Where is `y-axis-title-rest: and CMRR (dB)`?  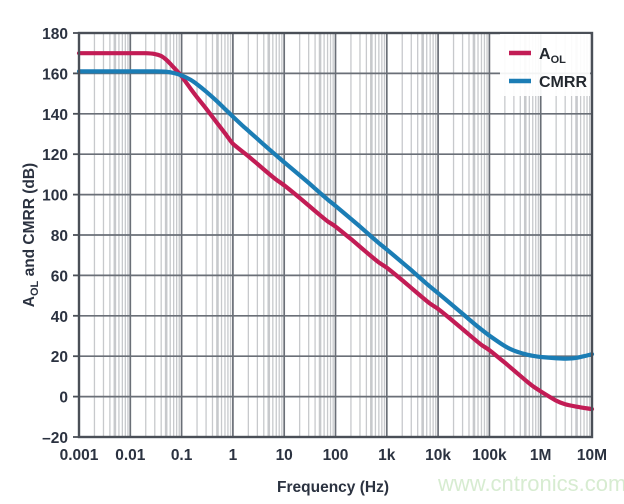
y-axis-title-rest: and CMRR (dB) is located at coordinates (29, 222).